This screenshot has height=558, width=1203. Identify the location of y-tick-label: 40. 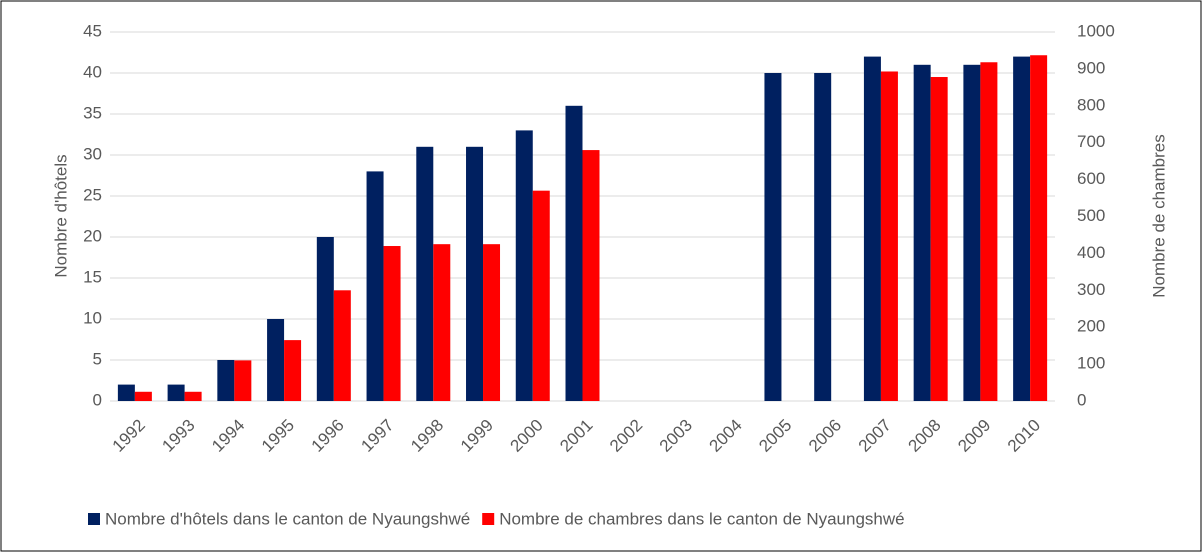
(92, 71).